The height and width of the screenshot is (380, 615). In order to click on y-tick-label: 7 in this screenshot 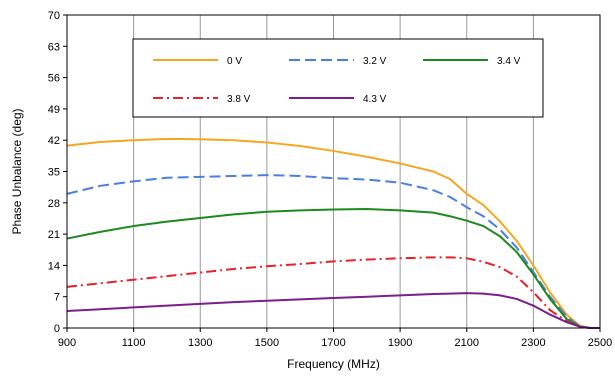, I will do `click(57, 298)`.